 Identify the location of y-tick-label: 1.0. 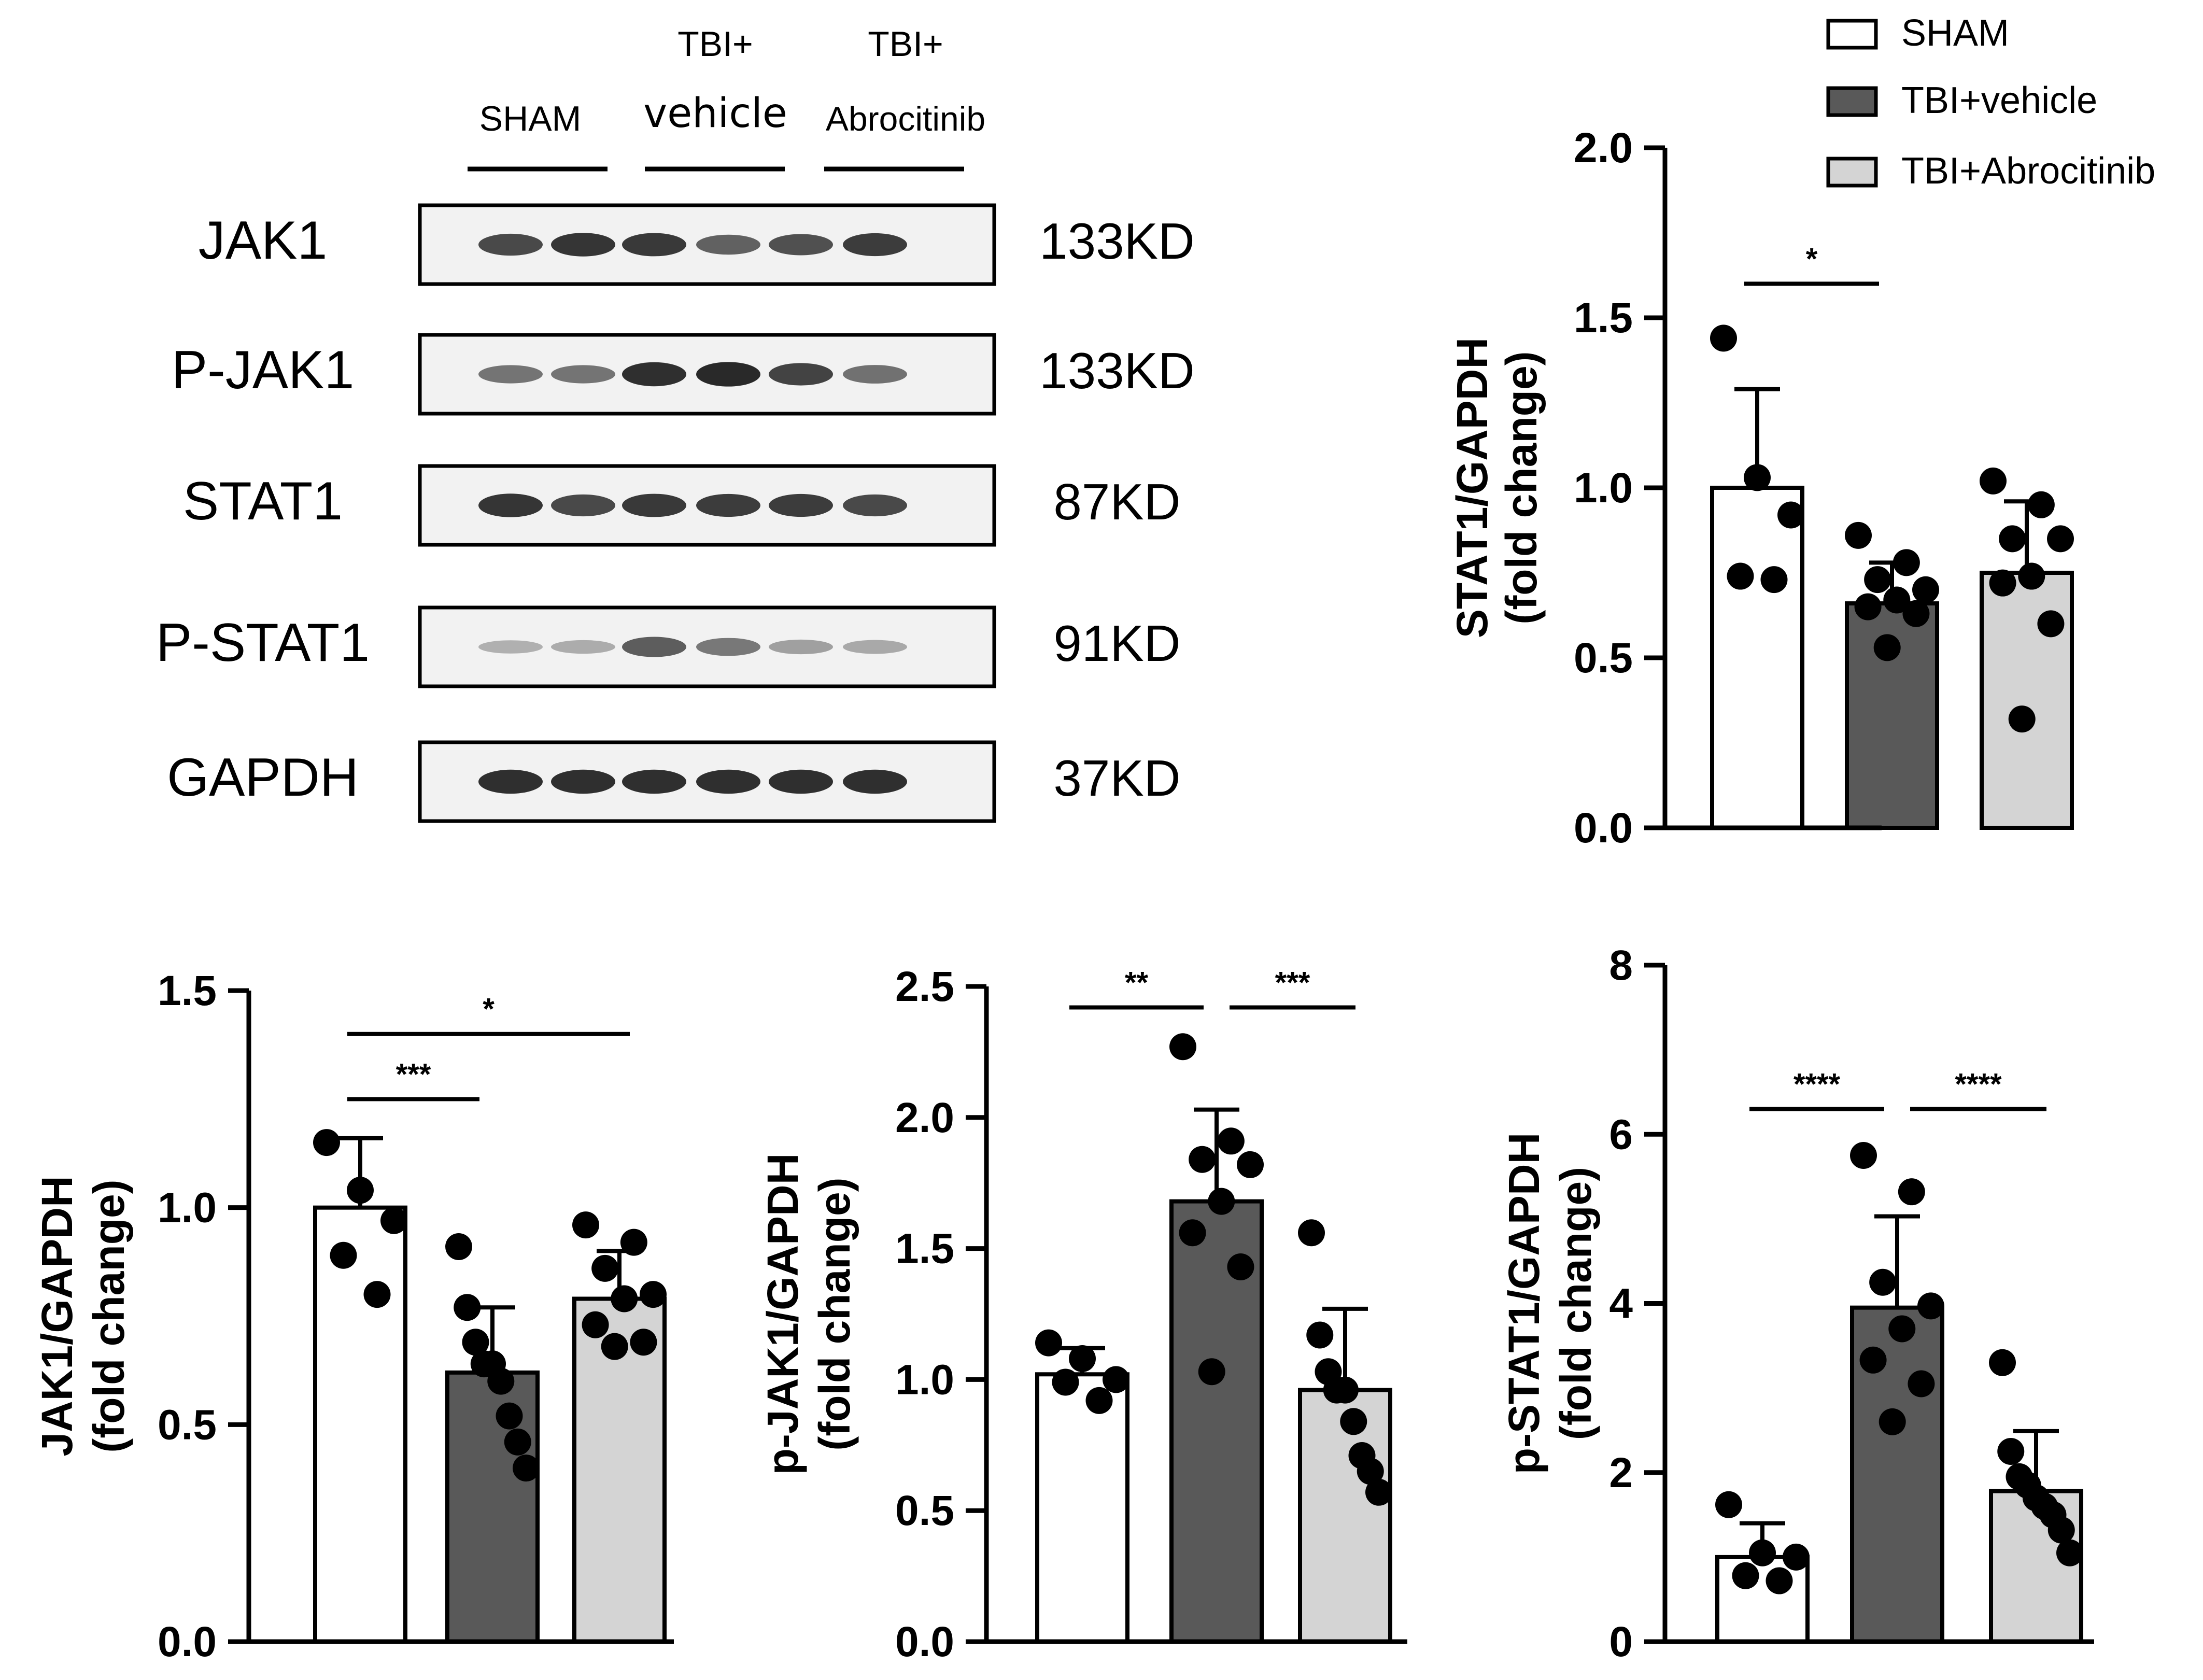
(924, 1379).